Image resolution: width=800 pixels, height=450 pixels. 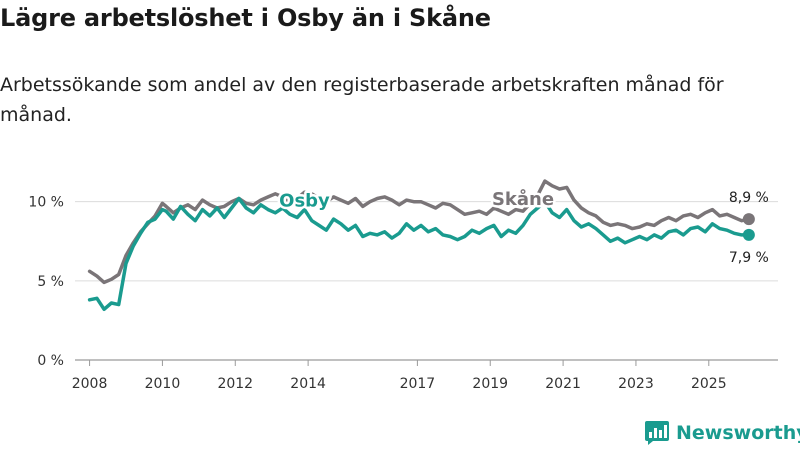 What do you see at coordinates (709, 384) in the screenshot?
I see `x-tick-label: 2025` at bounding box center [709, 384].